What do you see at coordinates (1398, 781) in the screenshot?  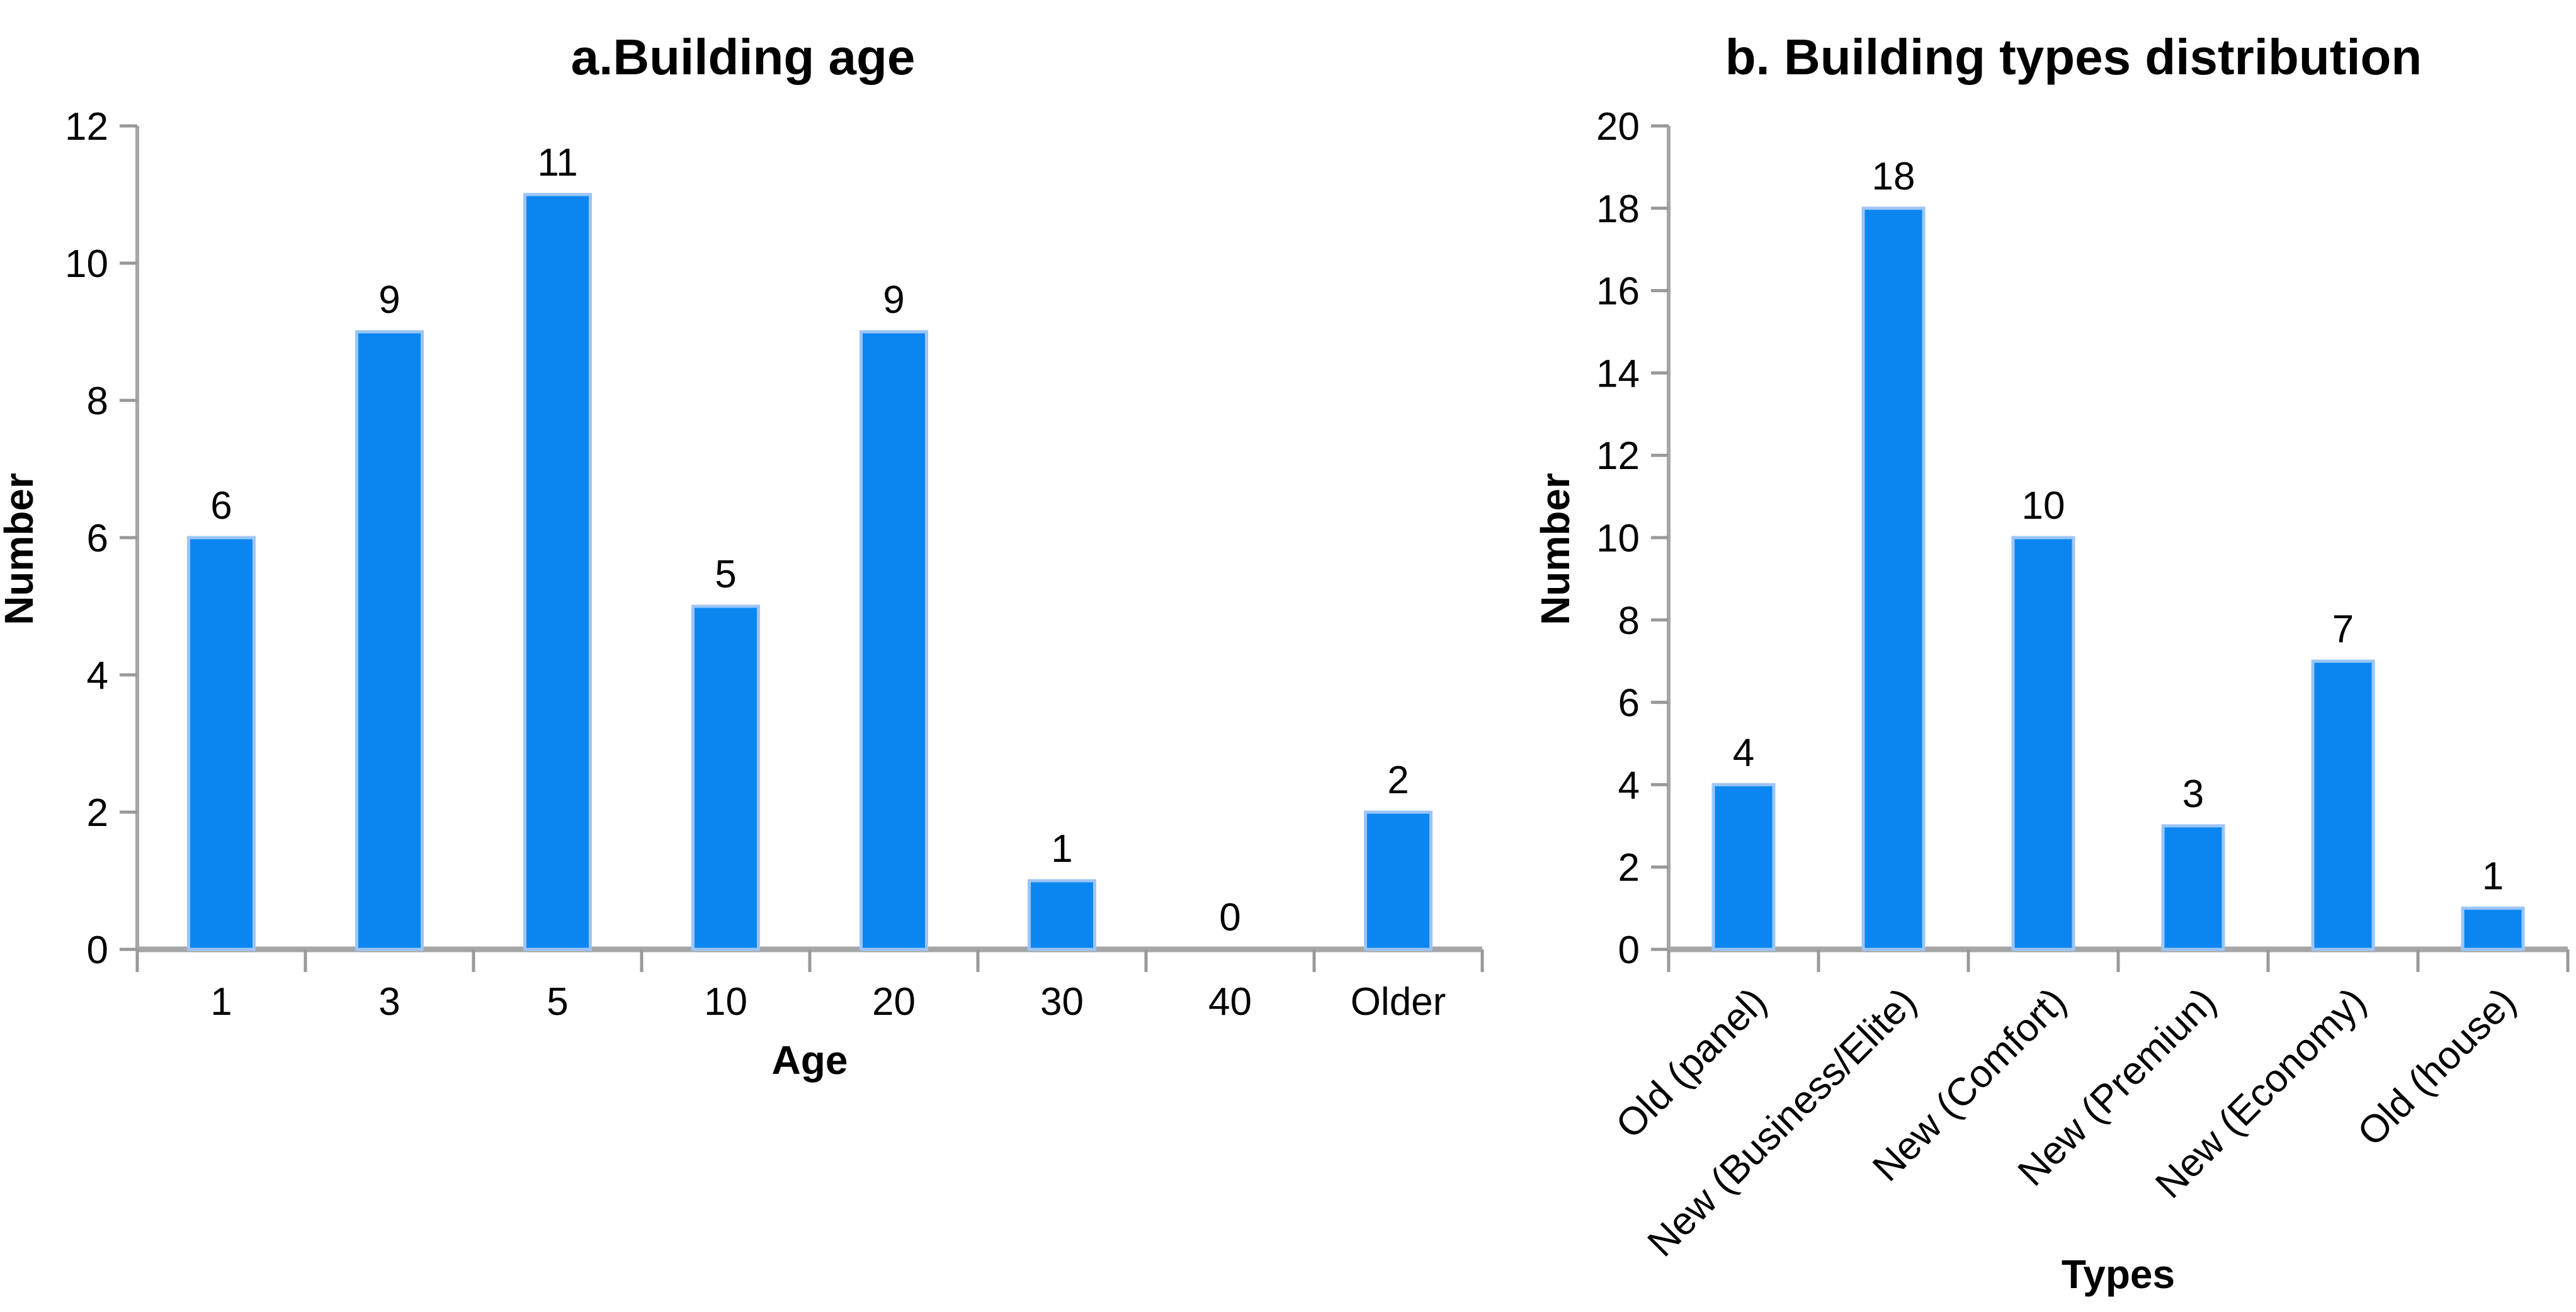 I see `bar-value-label: 2` at bounding box center [1398, 781].